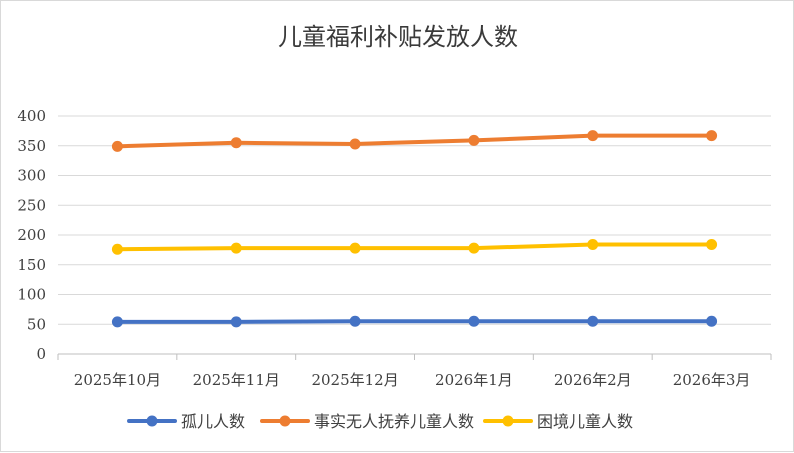 Image resolution: width=794 pixels, height=453 pixels. I want to click on legend-item: 困境儿童人数, so click(558, 421).